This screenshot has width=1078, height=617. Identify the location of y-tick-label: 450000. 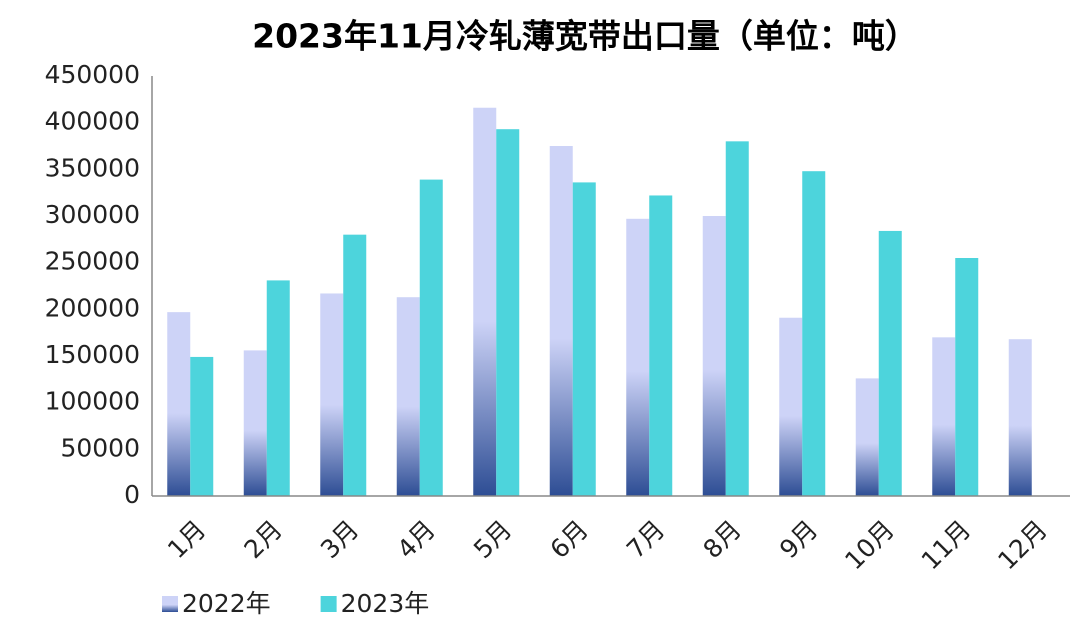
(92, 74).